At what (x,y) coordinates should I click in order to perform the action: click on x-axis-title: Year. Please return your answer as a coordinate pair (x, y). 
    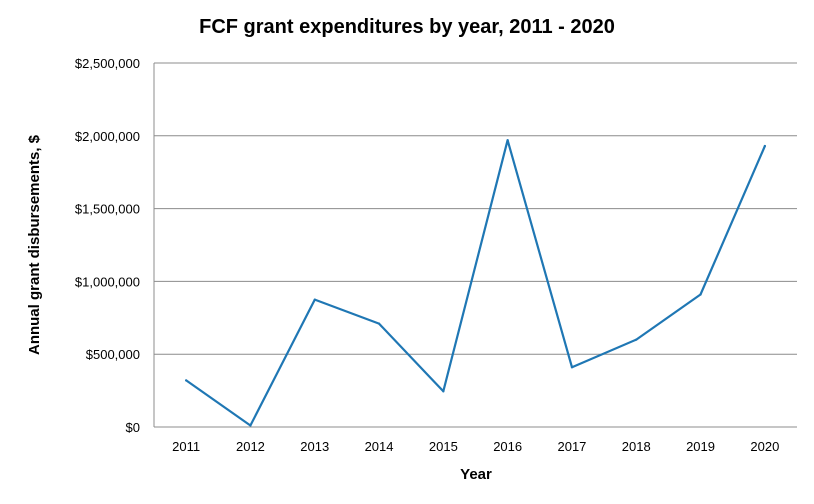
    Looking at the image, I should click on (476, 474).